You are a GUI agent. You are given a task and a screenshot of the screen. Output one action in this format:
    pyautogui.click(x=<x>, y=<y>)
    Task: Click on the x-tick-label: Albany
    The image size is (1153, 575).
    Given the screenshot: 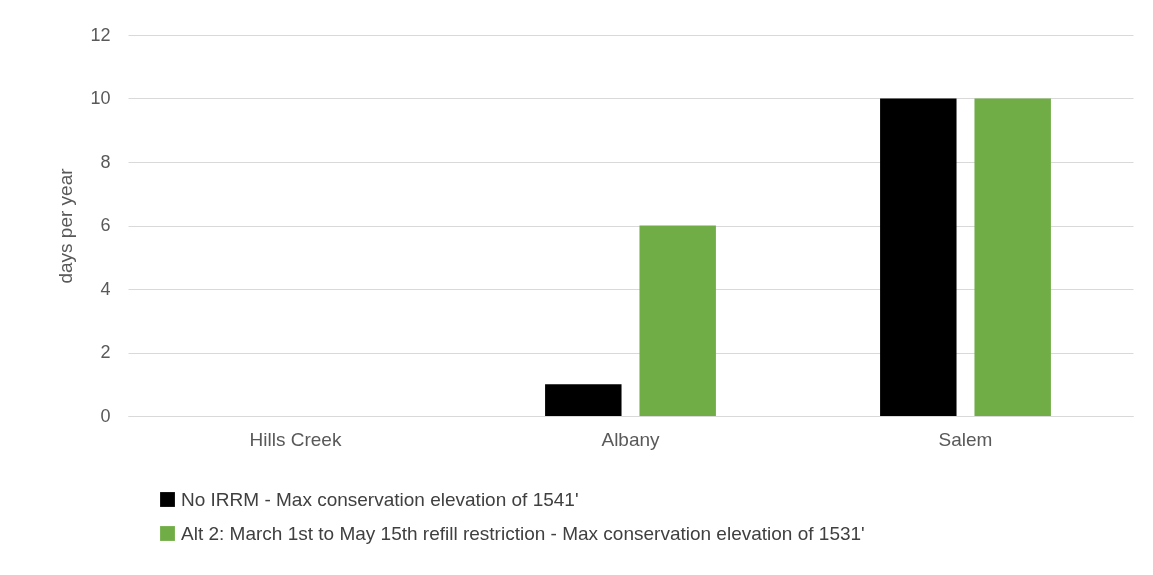 What is the action you would take?
    pyautogui.click(x=631, y=439)
    